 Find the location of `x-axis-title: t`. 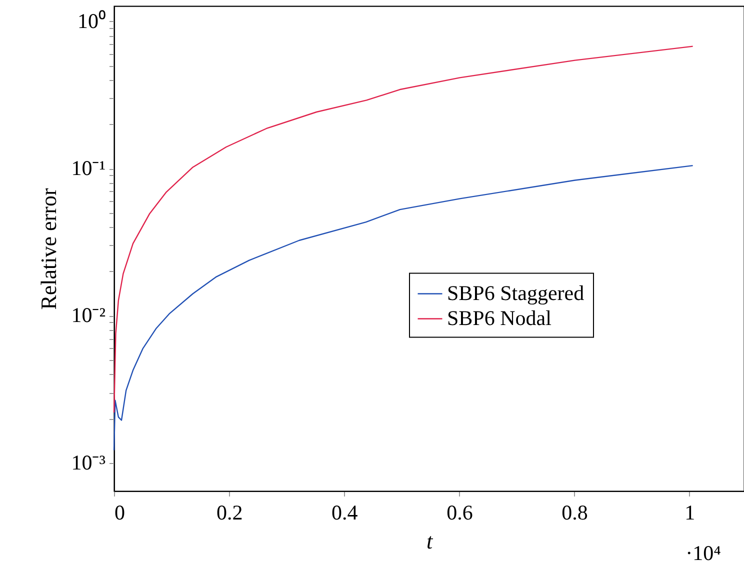

x-axis-title: t is located at coordinates (430, 541).